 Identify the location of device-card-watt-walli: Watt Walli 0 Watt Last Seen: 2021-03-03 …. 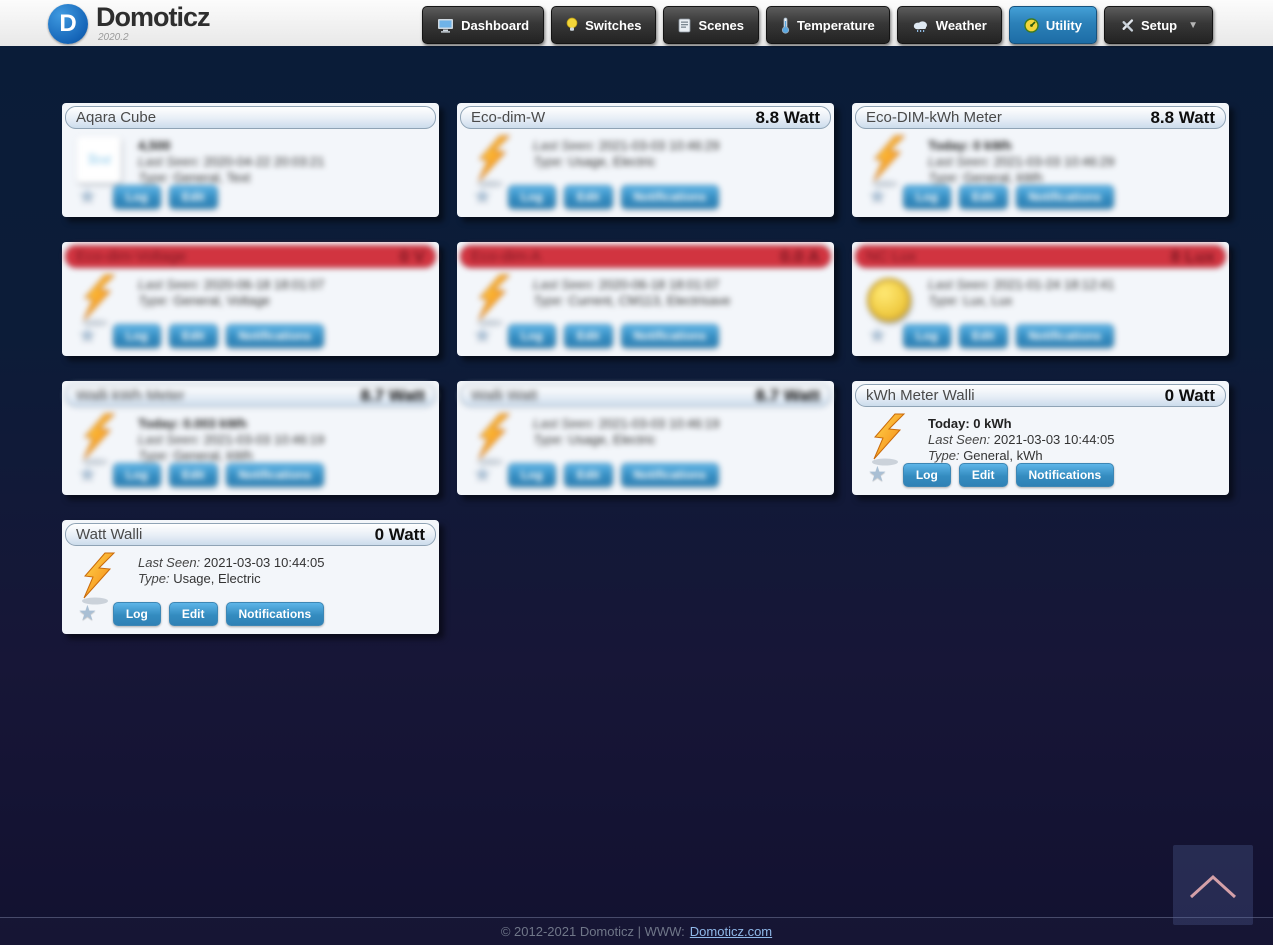
(250, 577).